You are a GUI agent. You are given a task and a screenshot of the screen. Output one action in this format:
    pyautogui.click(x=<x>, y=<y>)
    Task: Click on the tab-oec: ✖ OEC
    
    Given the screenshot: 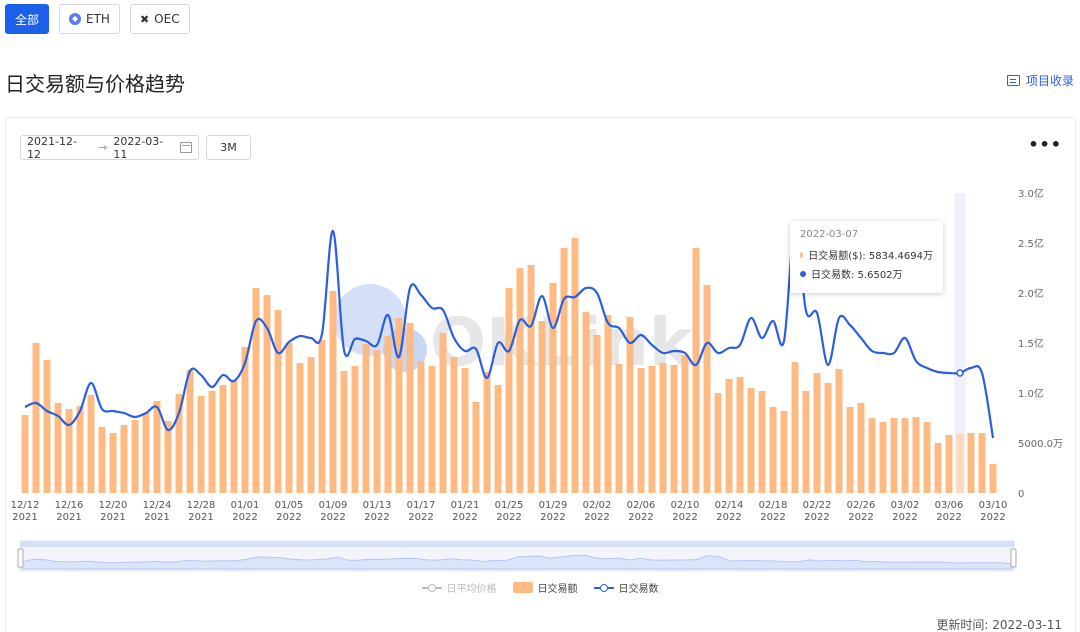 What is the action you would take?
    pyautogui.click(x=159, y=19)
    